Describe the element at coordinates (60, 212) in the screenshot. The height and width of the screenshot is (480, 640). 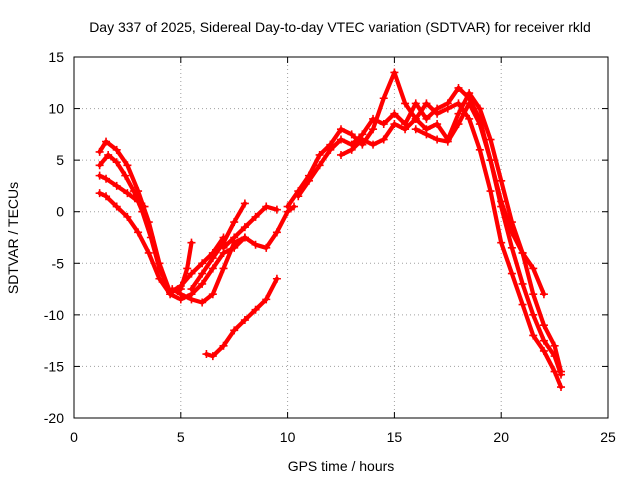
I see `y-tick-label: 0` at that location.